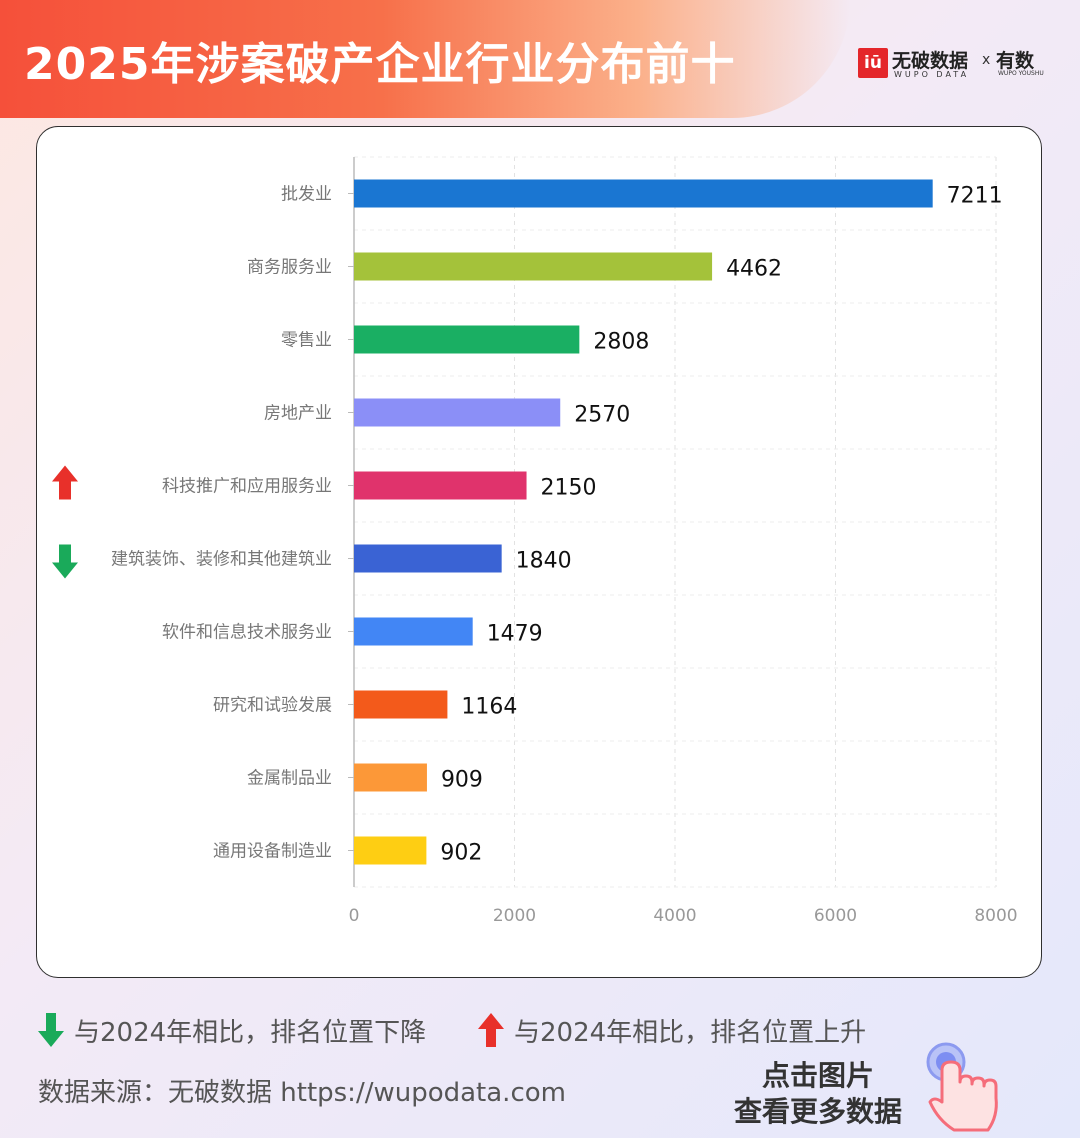 The image size is (1080, 1138). I want to click on category-label: 批发业, so click(306, 195).